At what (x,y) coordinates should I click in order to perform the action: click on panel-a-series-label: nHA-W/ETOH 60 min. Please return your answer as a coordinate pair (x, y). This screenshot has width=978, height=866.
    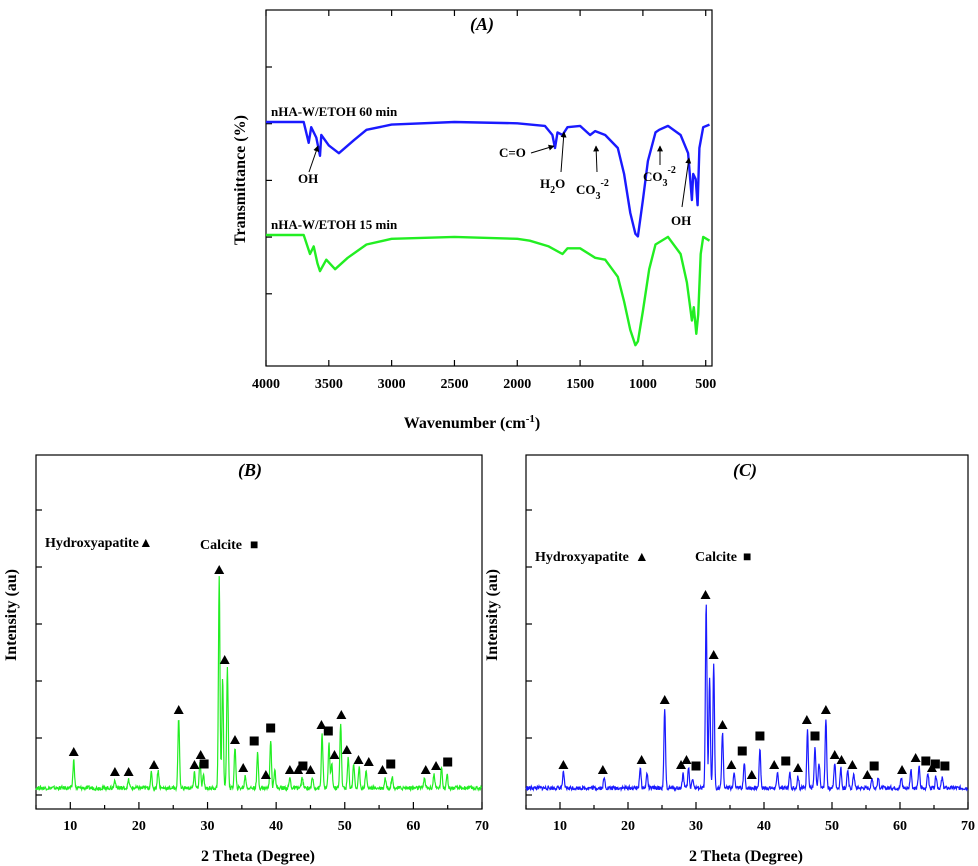
    Looking at the image, I should click on (334, 111).